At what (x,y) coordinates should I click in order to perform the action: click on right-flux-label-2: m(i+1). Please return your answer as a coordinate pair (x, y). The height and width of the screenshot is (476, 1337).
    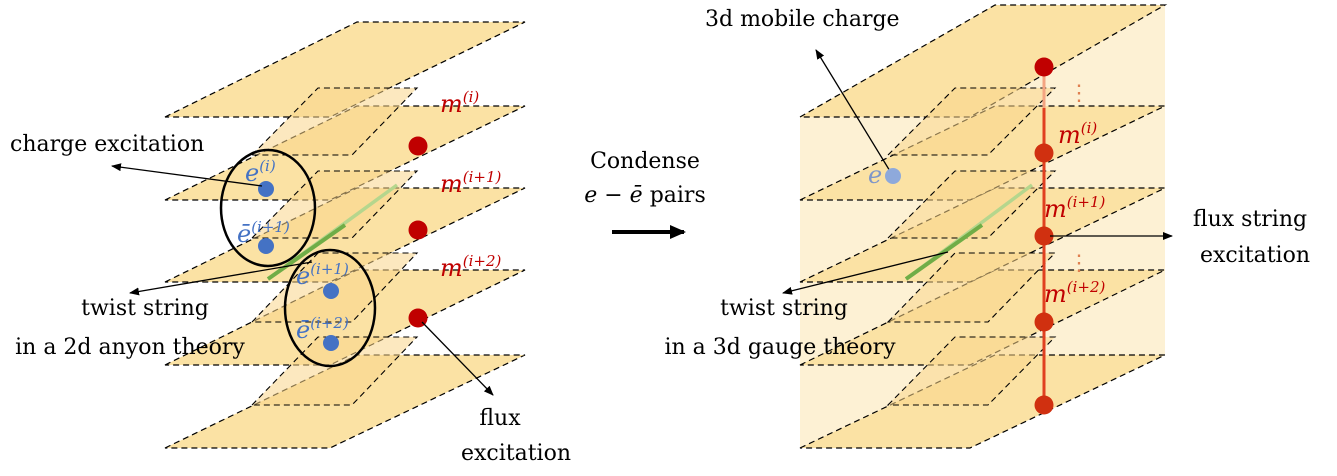
    Looking at the image, I should click on (1075, 208).